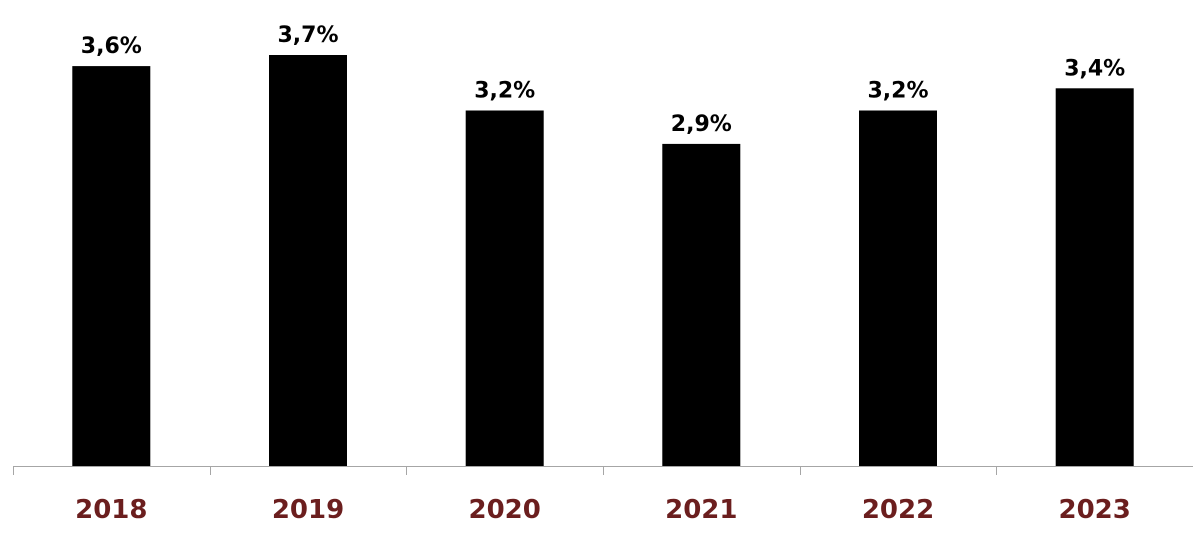 The height and width of the screenshot is (542, 1193). Describe the element at coordinates (111, 266) in the screenshot. I see `bar-2018` at that location.